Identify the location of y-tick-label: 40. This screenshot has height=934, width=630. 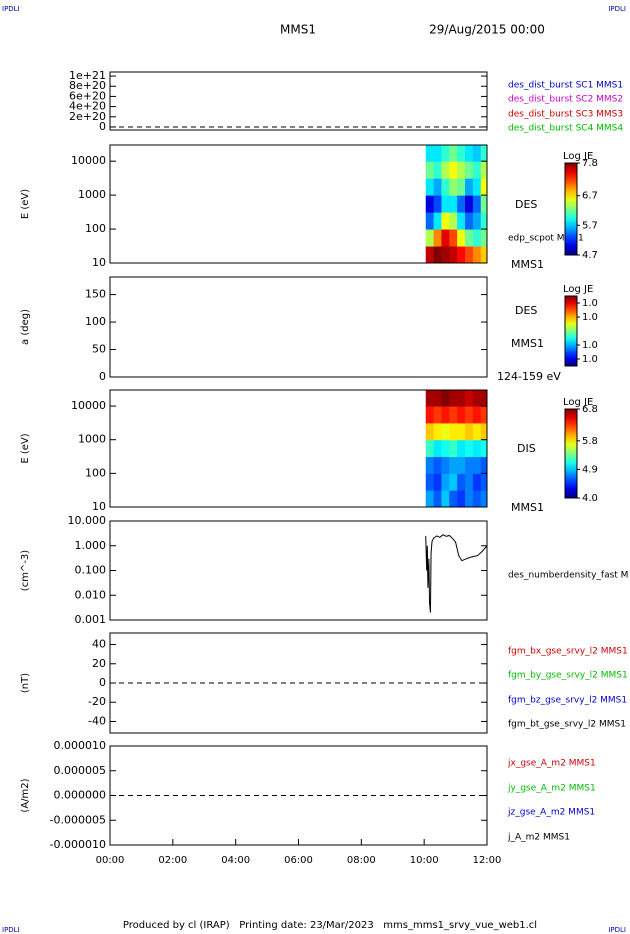
(99, 644).